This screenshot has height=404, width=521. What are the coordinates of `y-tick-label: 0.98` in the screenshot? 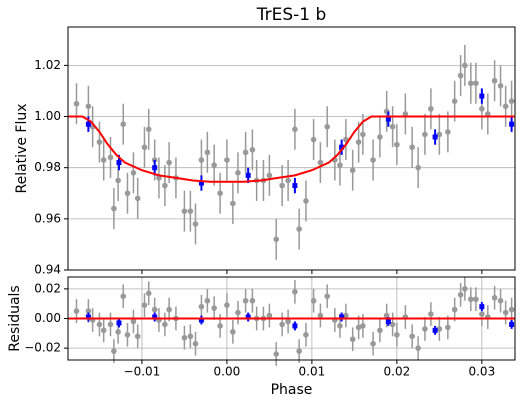 It's located at (47, 167).